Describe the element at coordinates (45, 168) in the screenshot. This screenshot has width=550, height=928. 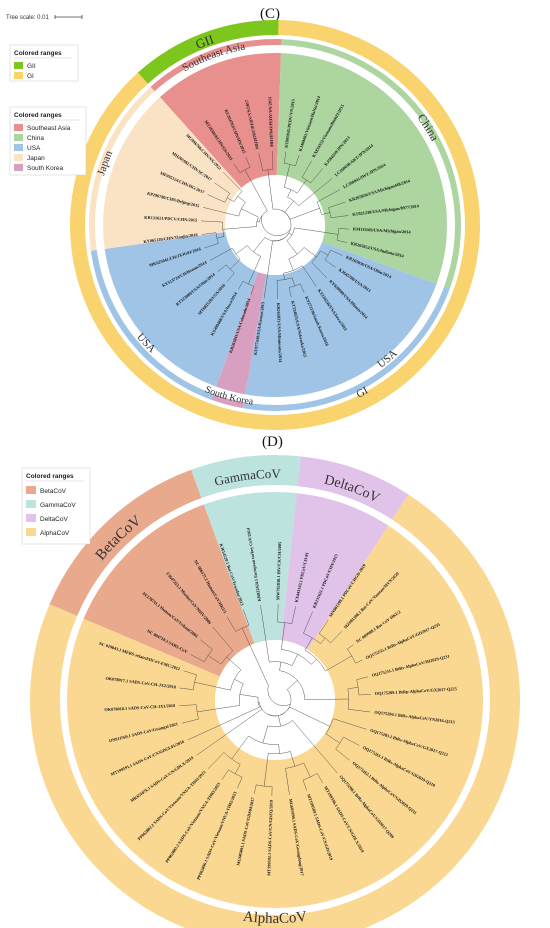
I see `legend-item-south-korea: South Korea` at that location.